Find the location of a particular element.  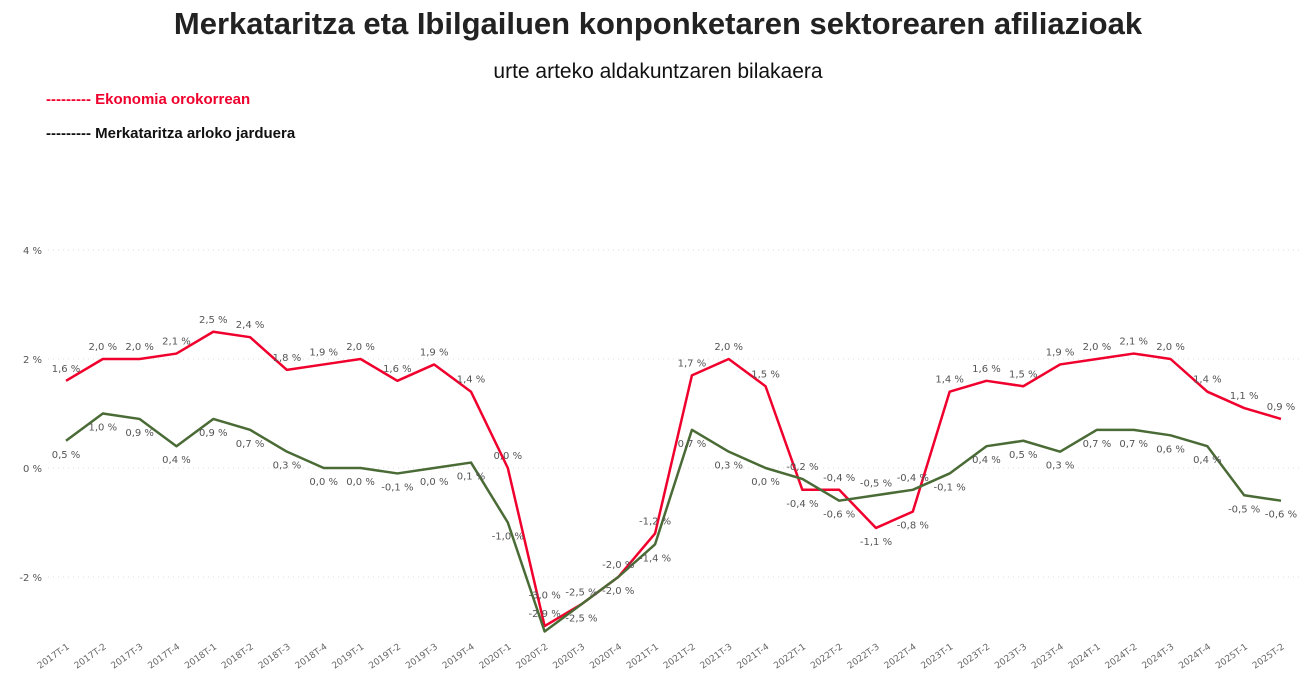

data-label-commerce: -1,0 % is located at coordinates (508, 537).